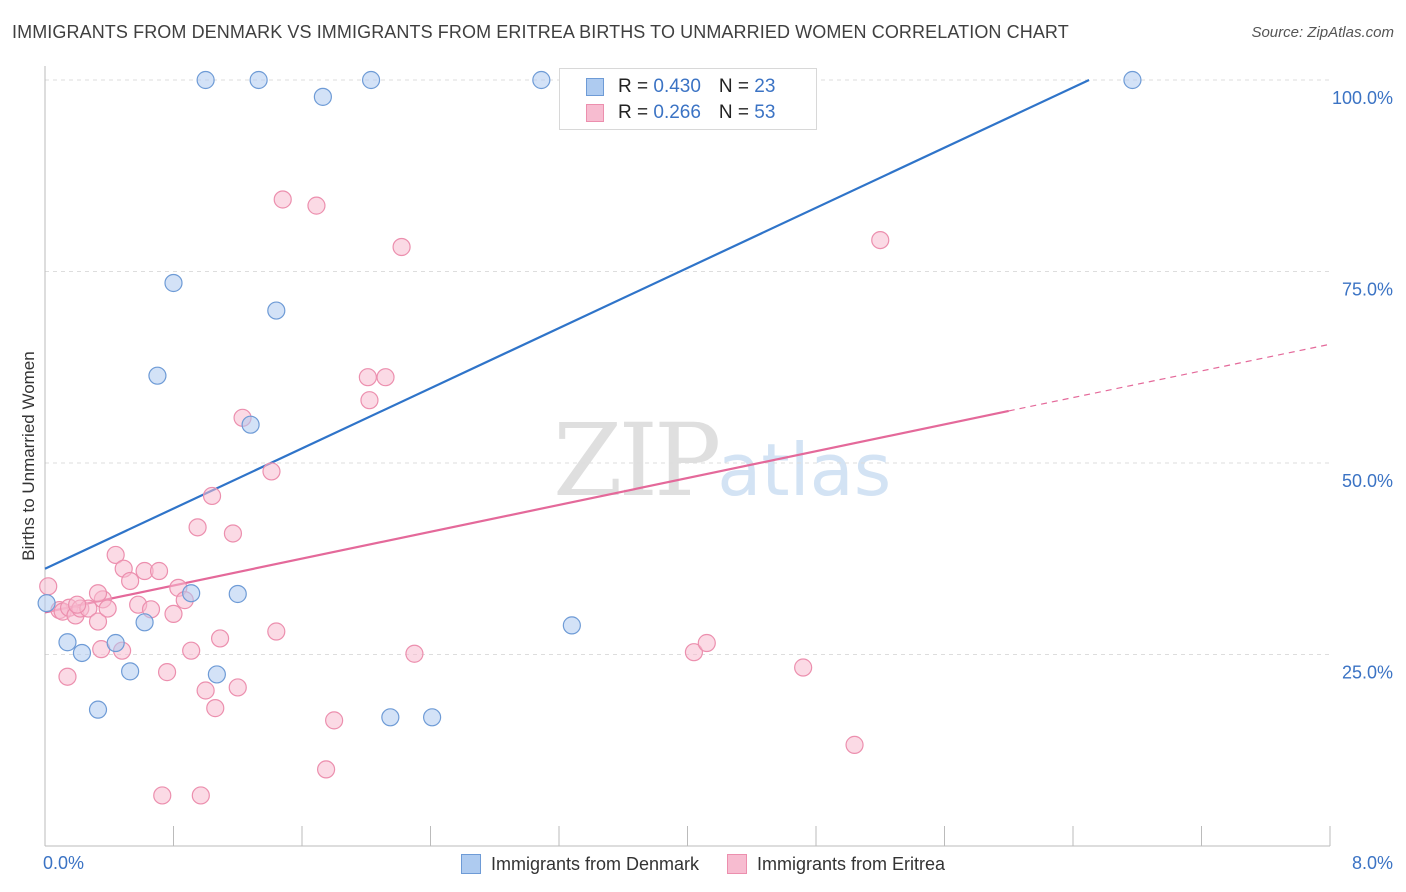 This screenshot has width=1406, height=892. Describe the element at coordinates (595, 87) in the screenshot. I see `denmark-swatch` at that location.